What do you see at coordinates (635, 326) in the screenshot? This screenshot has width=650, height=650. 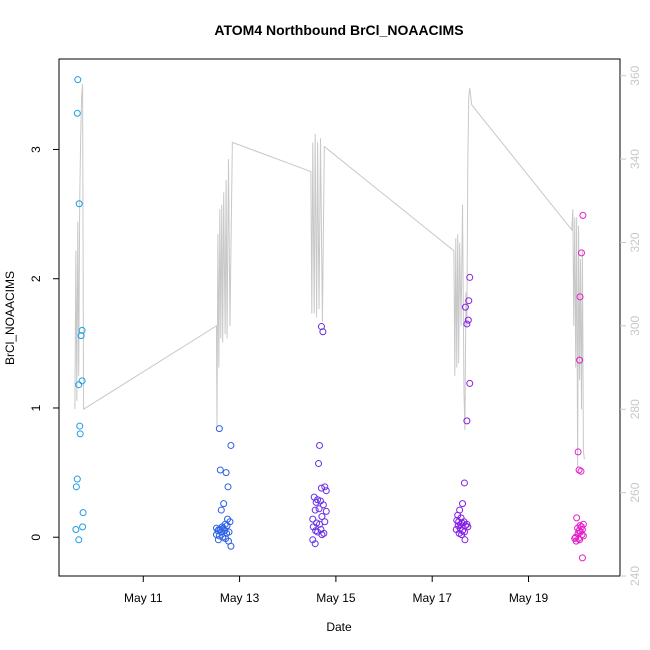 I see `y-right-tick-label: 300` at bounding box center [635, 326].